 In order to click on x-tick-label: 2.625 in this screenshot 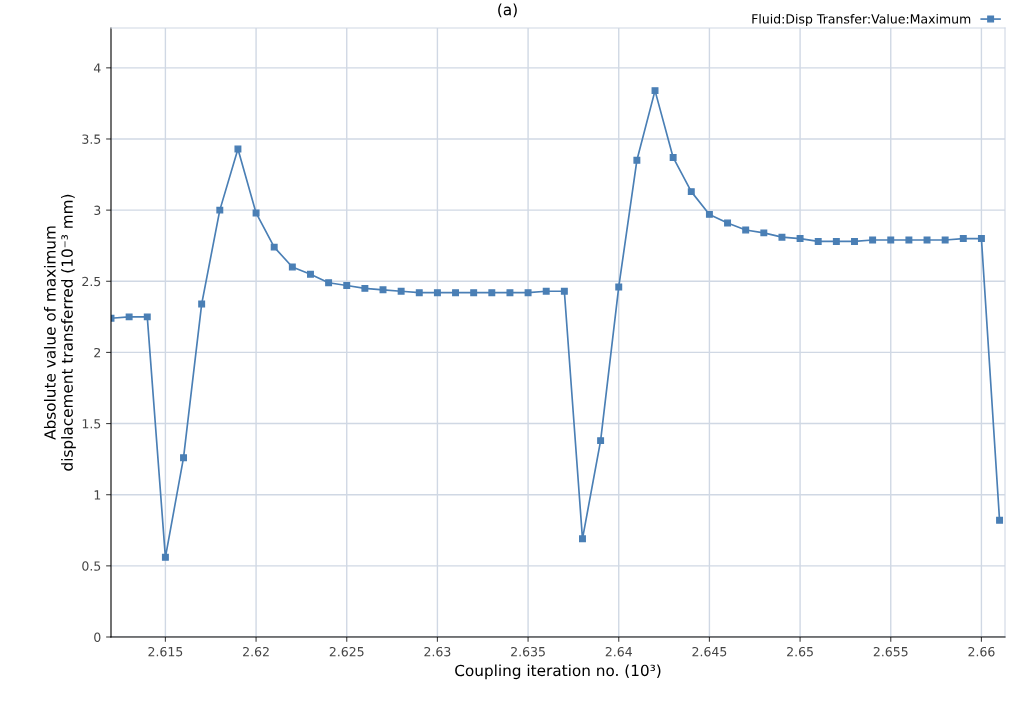, I will do `click(346, 651)`.